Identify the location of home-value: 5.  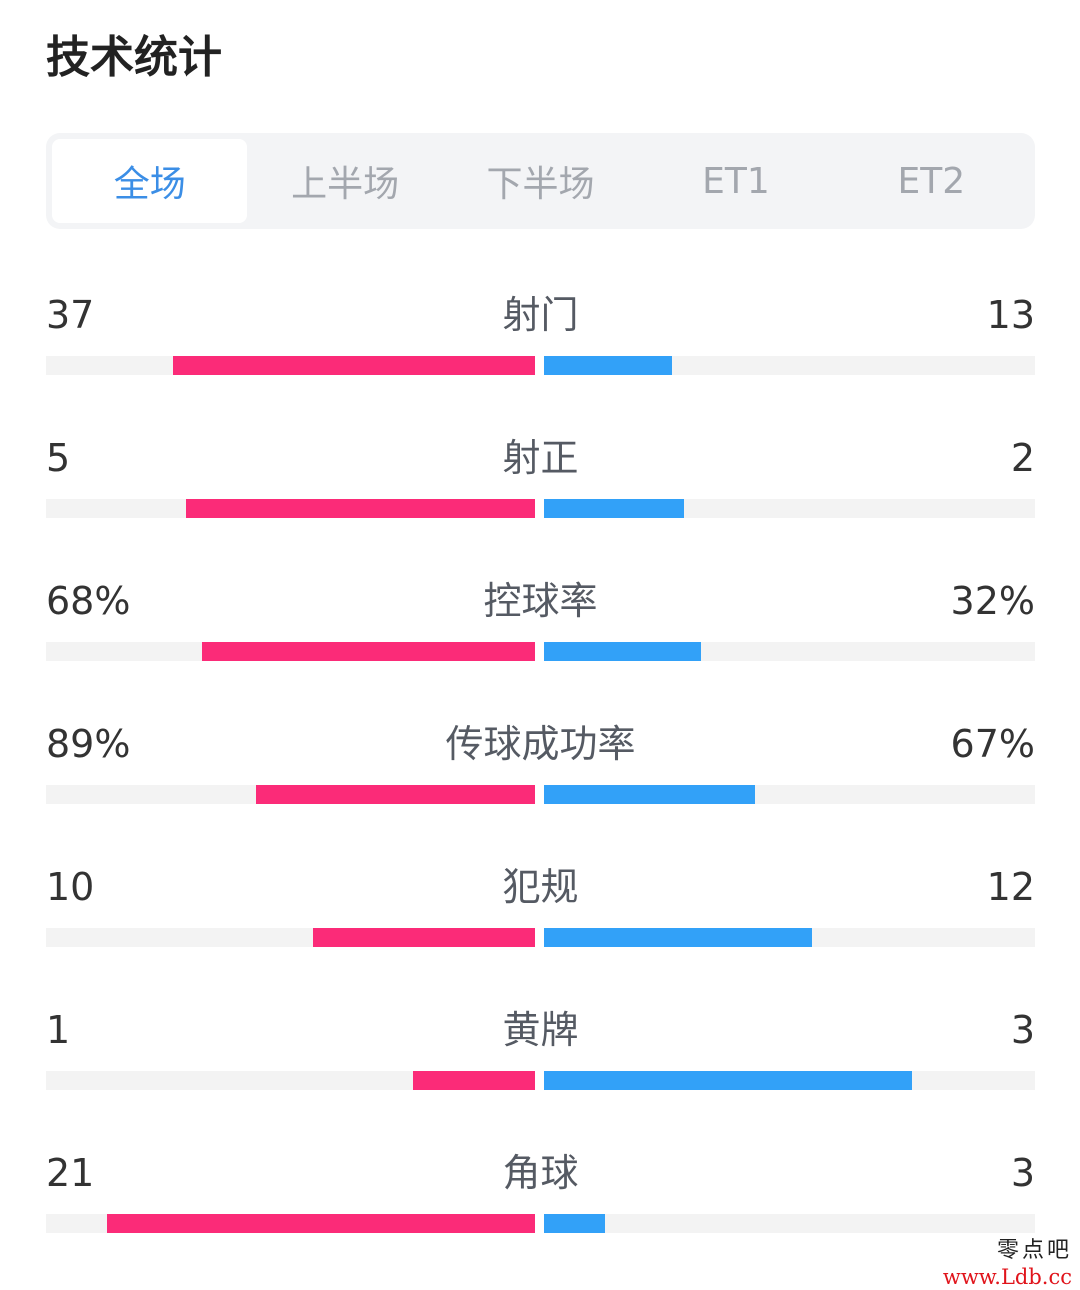
(58, 458).